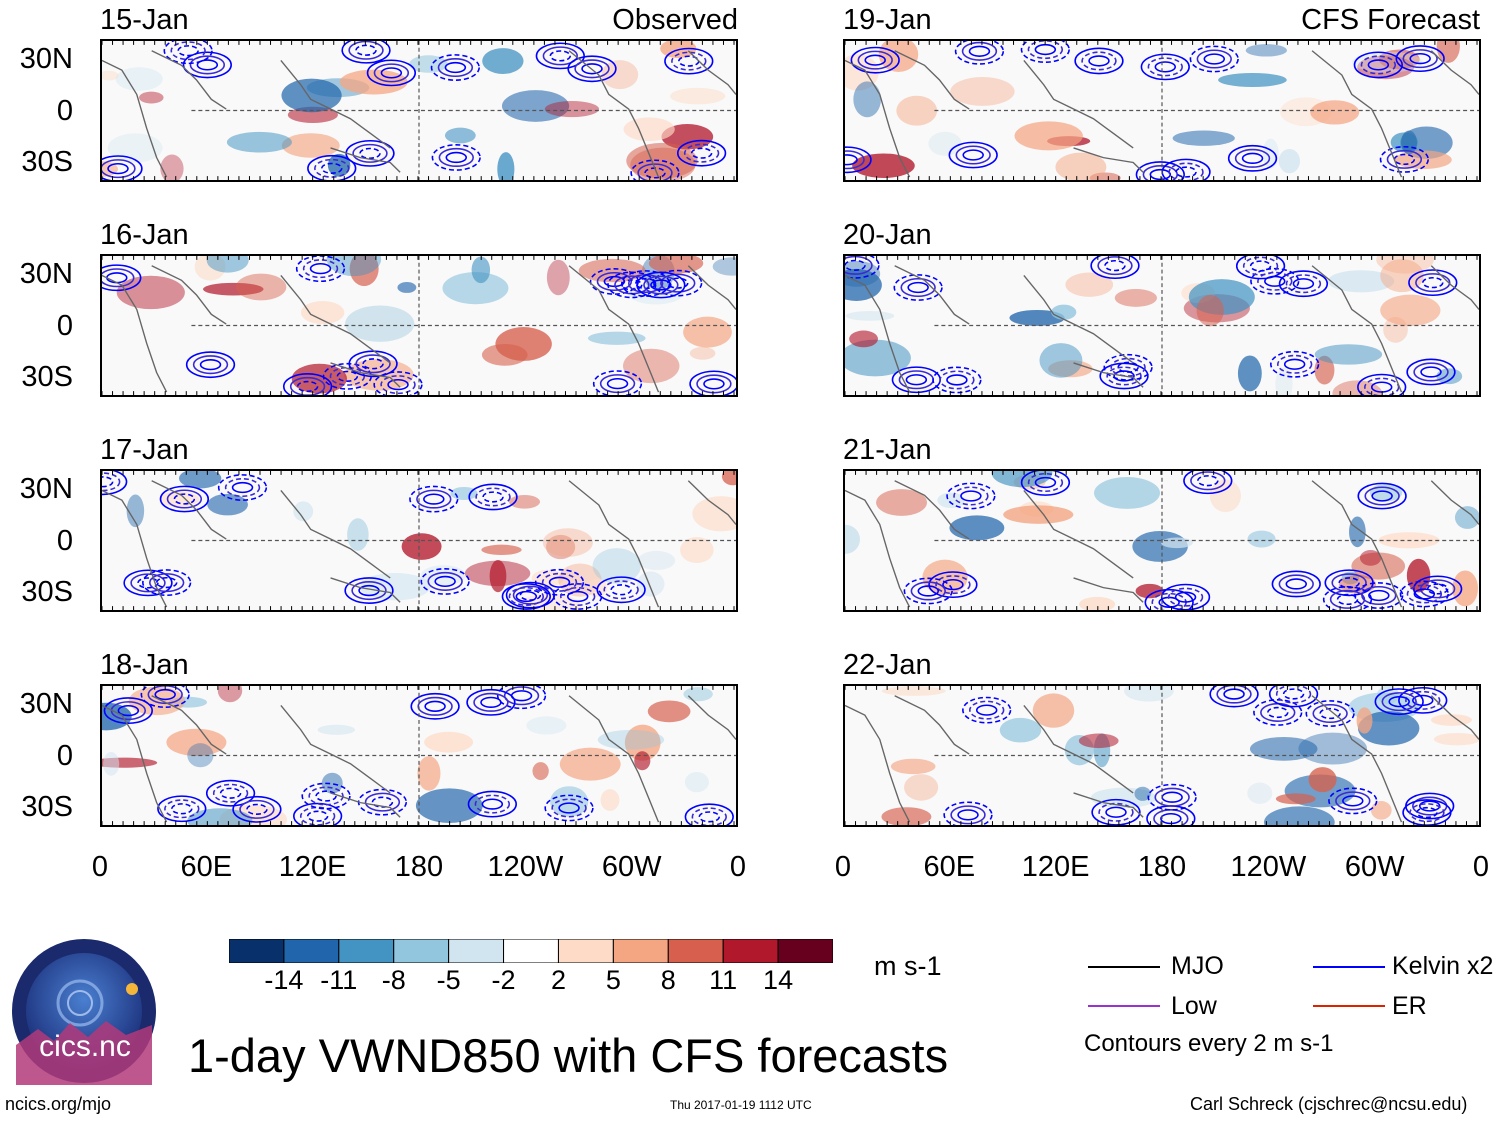 The width and height of the screenshot is (1510, 1121). What do you see at coordinates (393, 980) in the screenshot?
I see `colorbar-tick-label: -8` at bounding box center [393, 980].